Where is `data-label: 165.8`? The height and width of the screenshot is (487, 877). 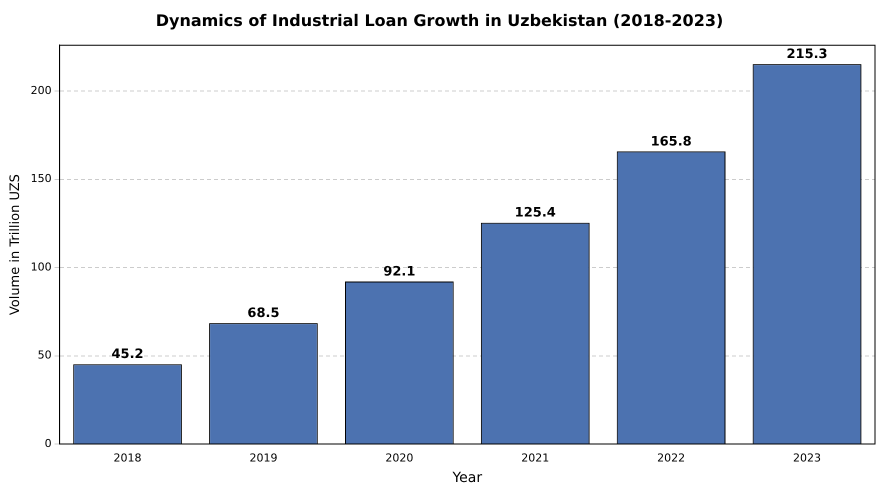 data-label: 165.8 is located at coordinates (671, 142).